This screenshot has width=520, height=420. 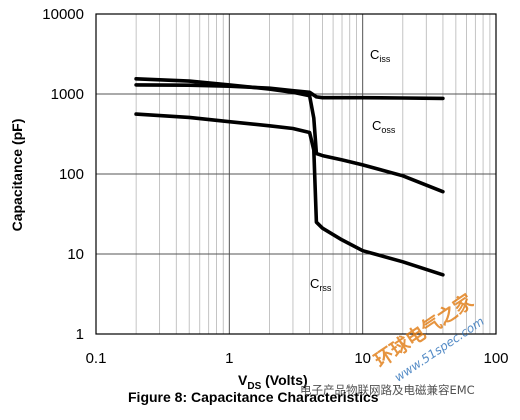 I want to click on watermark-account: 电子产品物联网路及电磁兼容EMC, so click(x=387, y=390).